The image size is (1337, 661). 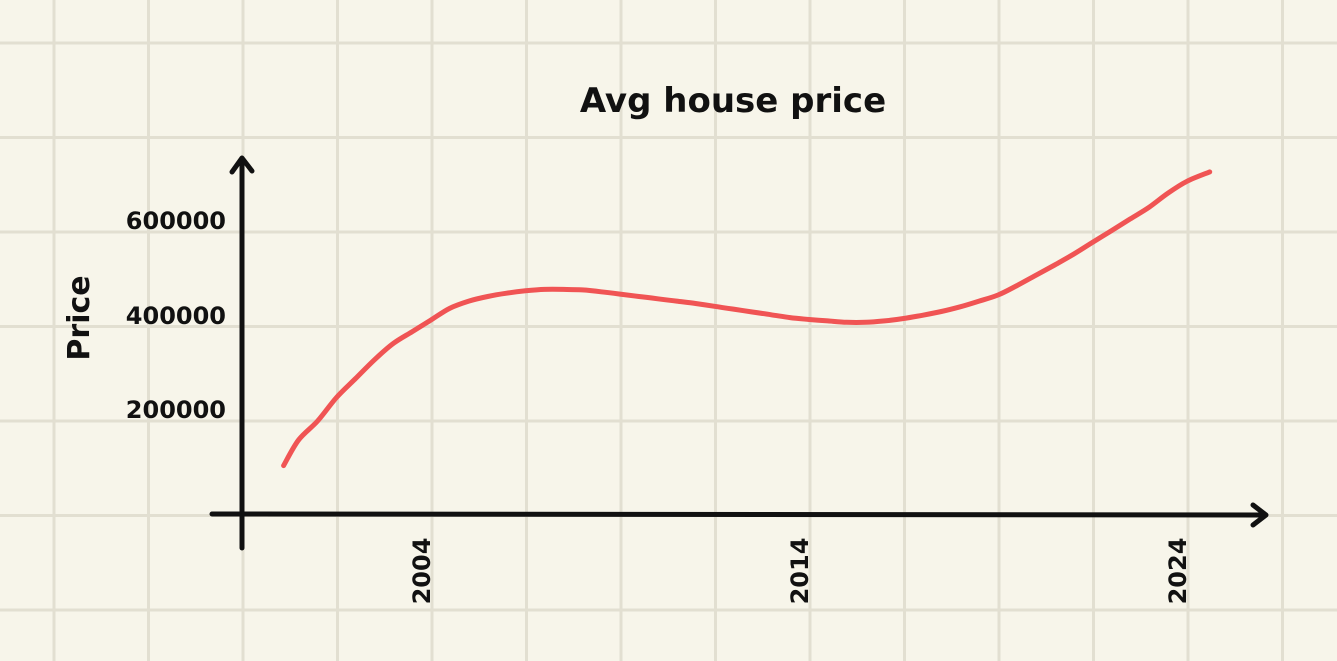 I want to click on y-tick-label: 400000, so click(x=176, y=316).